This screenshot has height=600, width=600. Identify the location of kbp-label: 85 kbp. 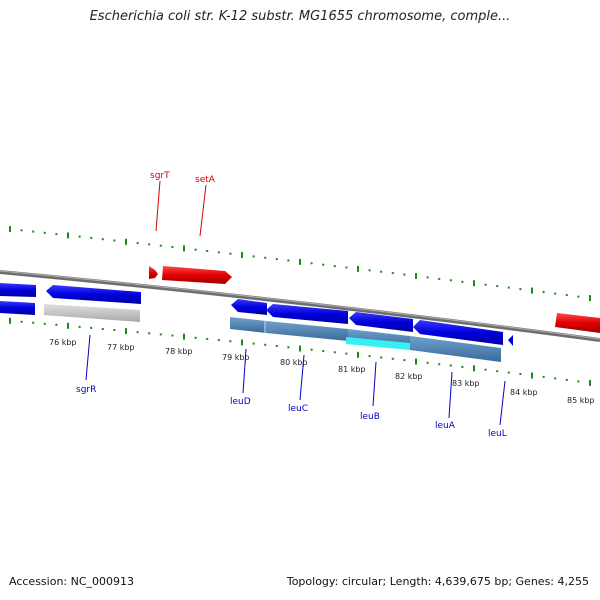
(581, 400).